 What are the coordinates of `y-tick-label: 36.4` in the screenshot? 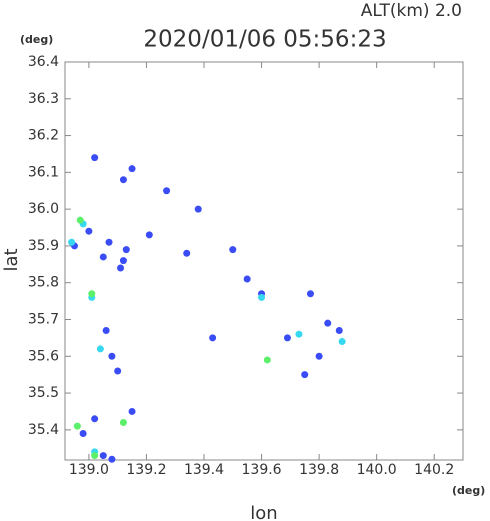 It's located at (43, 62).